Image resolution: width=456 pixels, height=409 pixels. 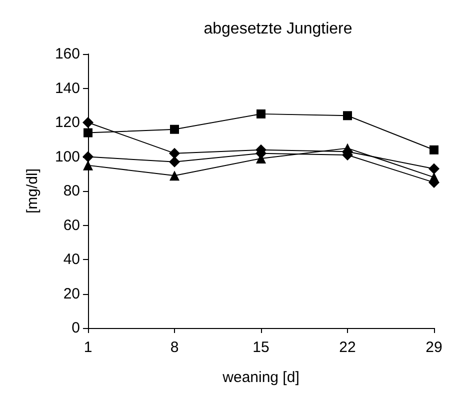 I want to click on y-tick-label: 120, so click(x=67, y=122).